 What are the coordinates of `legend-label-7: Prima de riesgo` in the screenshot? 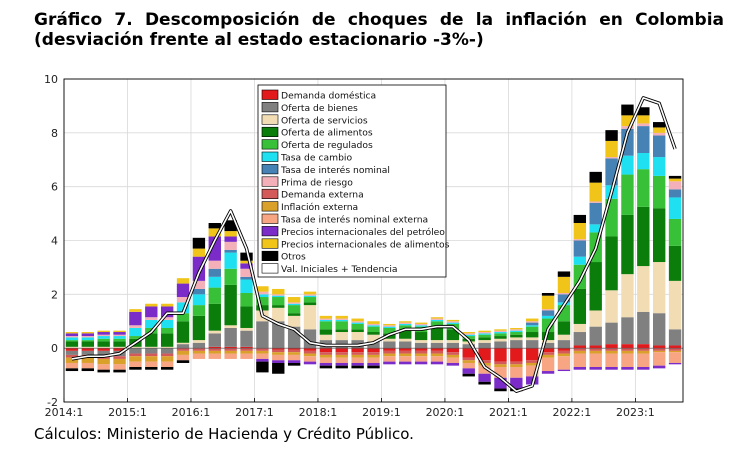 It's located at (317, 182).